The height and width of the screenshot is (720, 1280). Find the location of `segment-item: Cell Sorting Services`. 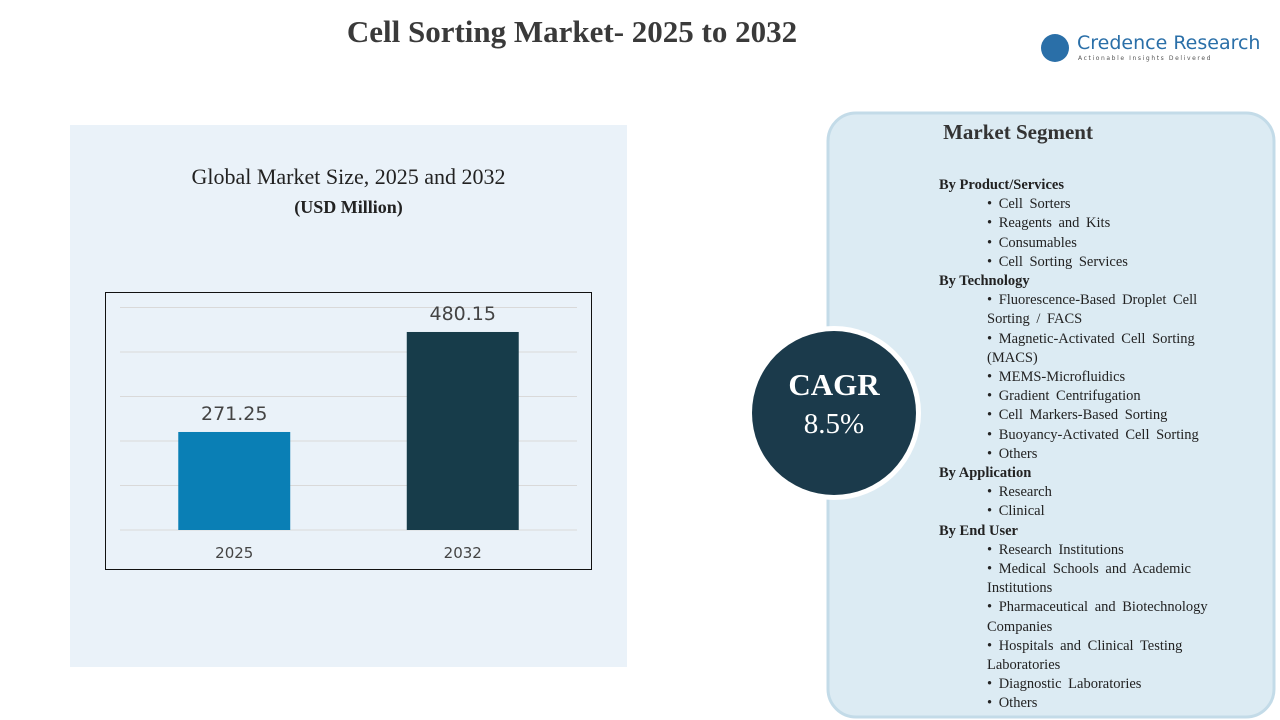

segment-item: Cell Sorting Services is located at coordinates (1108, 262).